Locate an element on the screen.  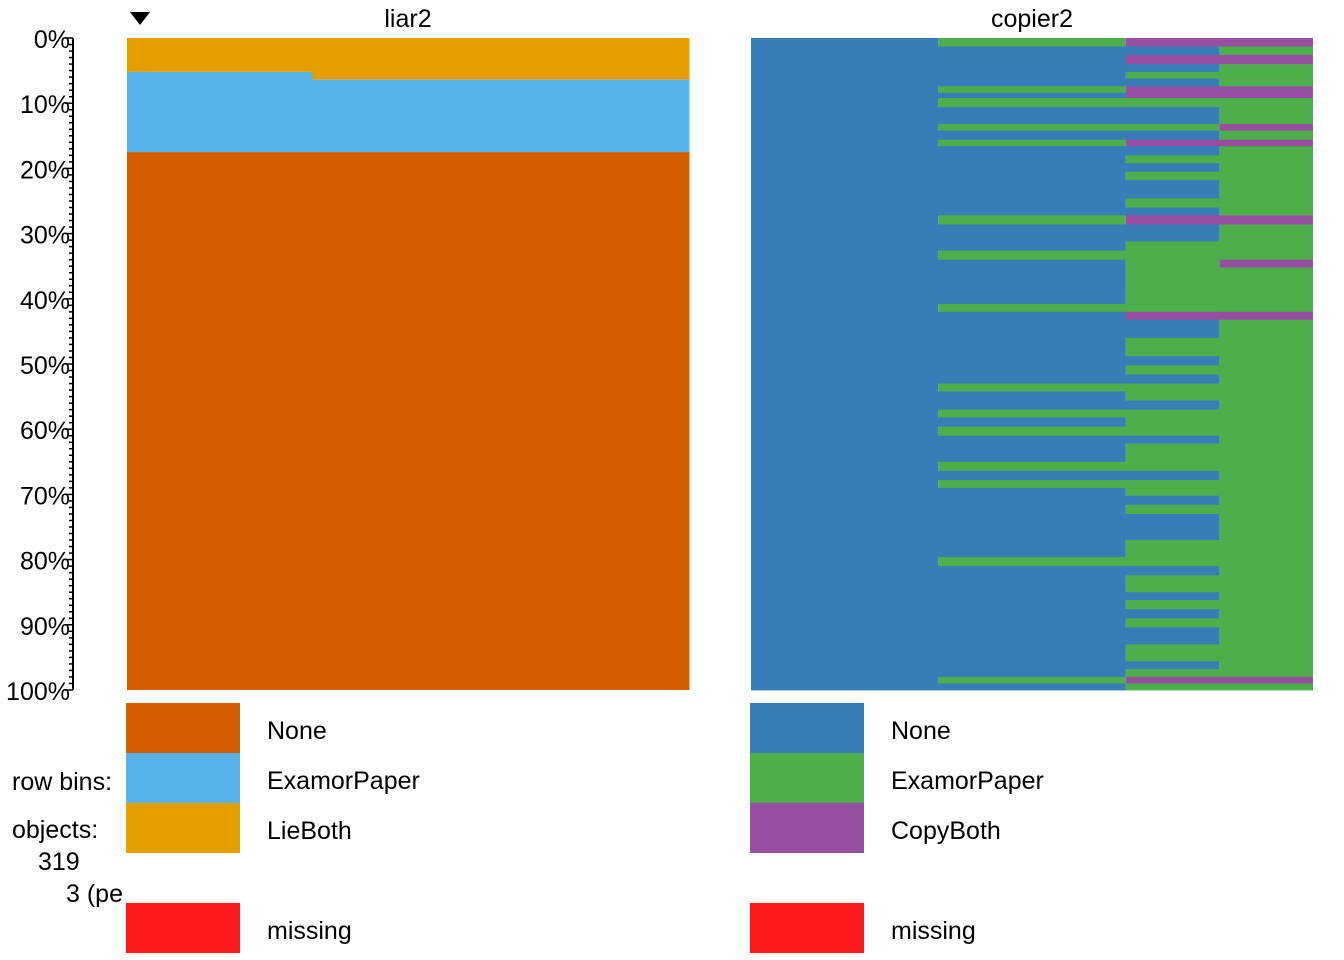
row-bins-label: row bins: is located at coordinates (62, 782).